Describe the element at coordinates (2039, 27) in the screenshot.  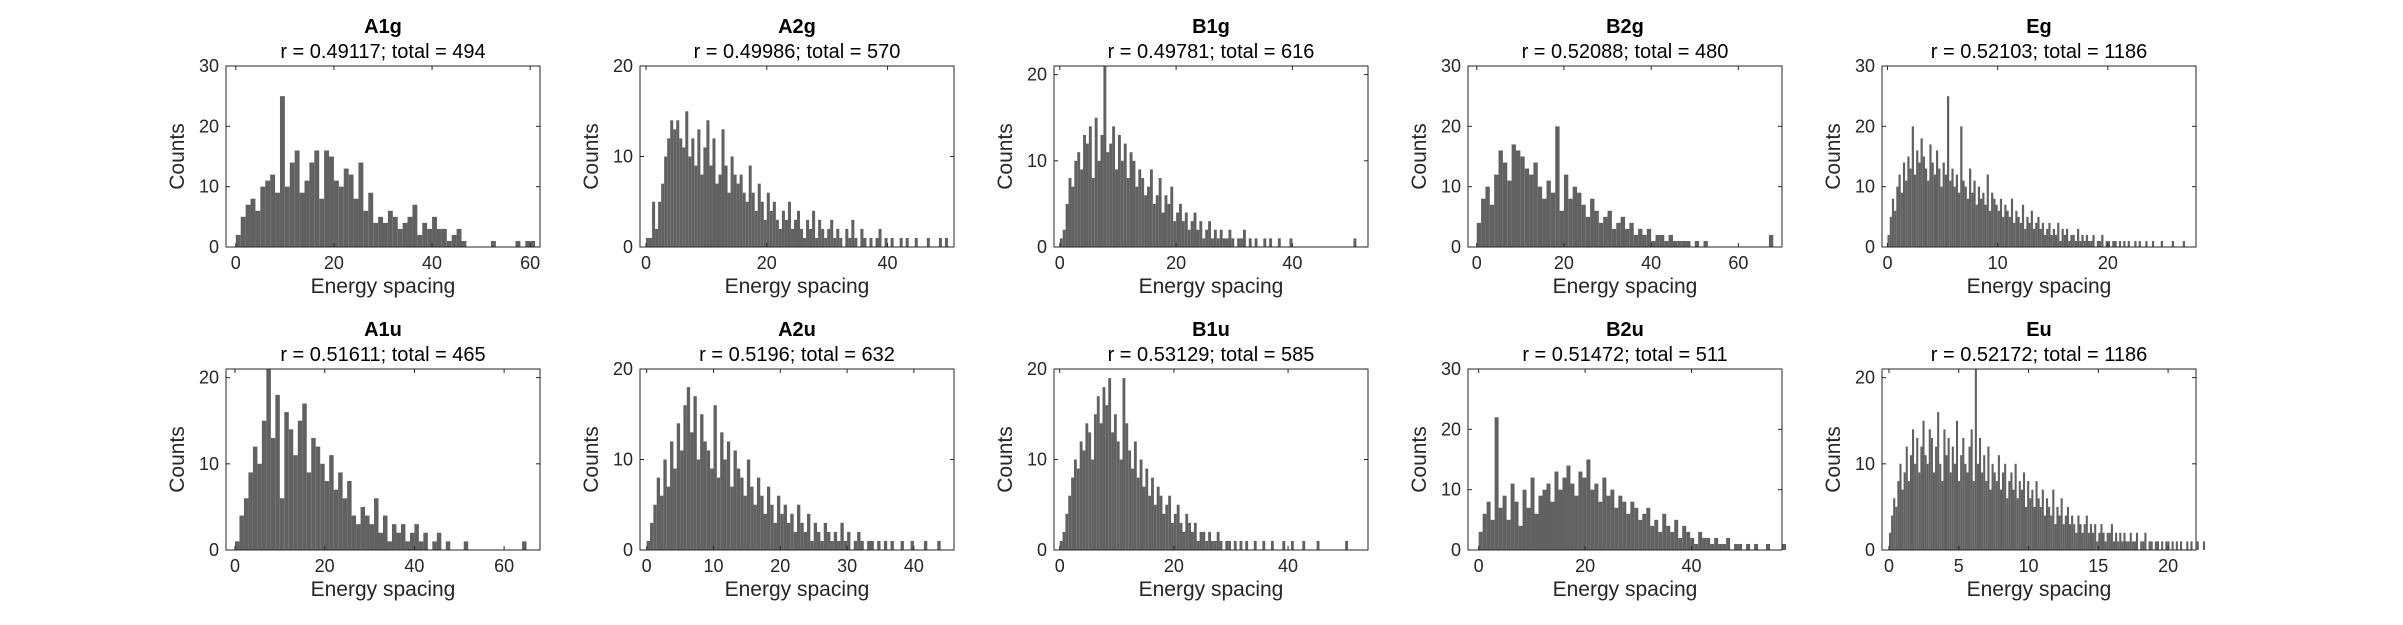
I see `panel-title: Eg` at that location.